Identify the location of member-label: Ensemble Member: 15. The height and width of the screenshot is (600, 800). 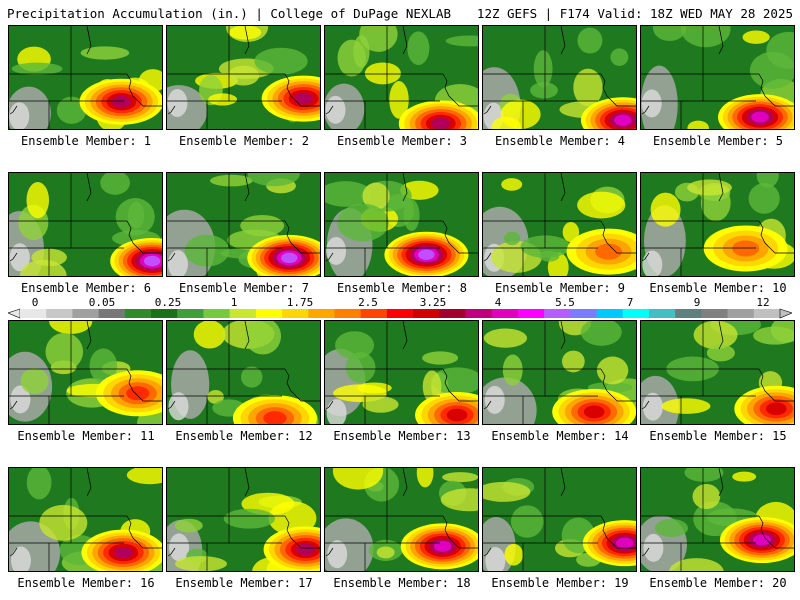
(718, 436).